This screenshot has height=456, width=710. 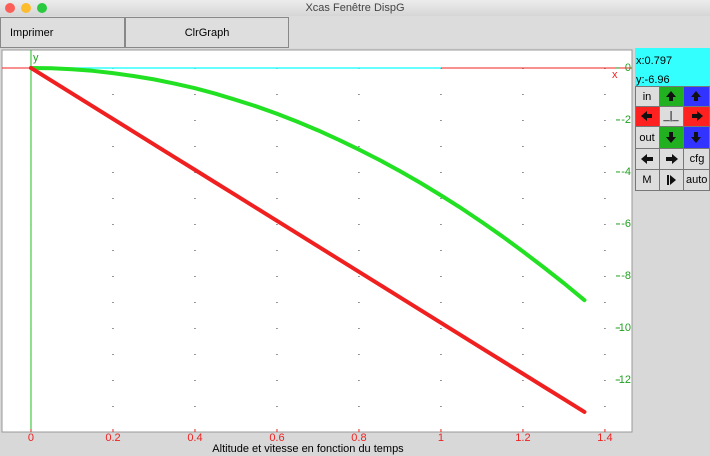 What do you see at coordinates (31, 438) in the screenshot?
I see `x-tick-label: 0` at bounding box center [31, 438].